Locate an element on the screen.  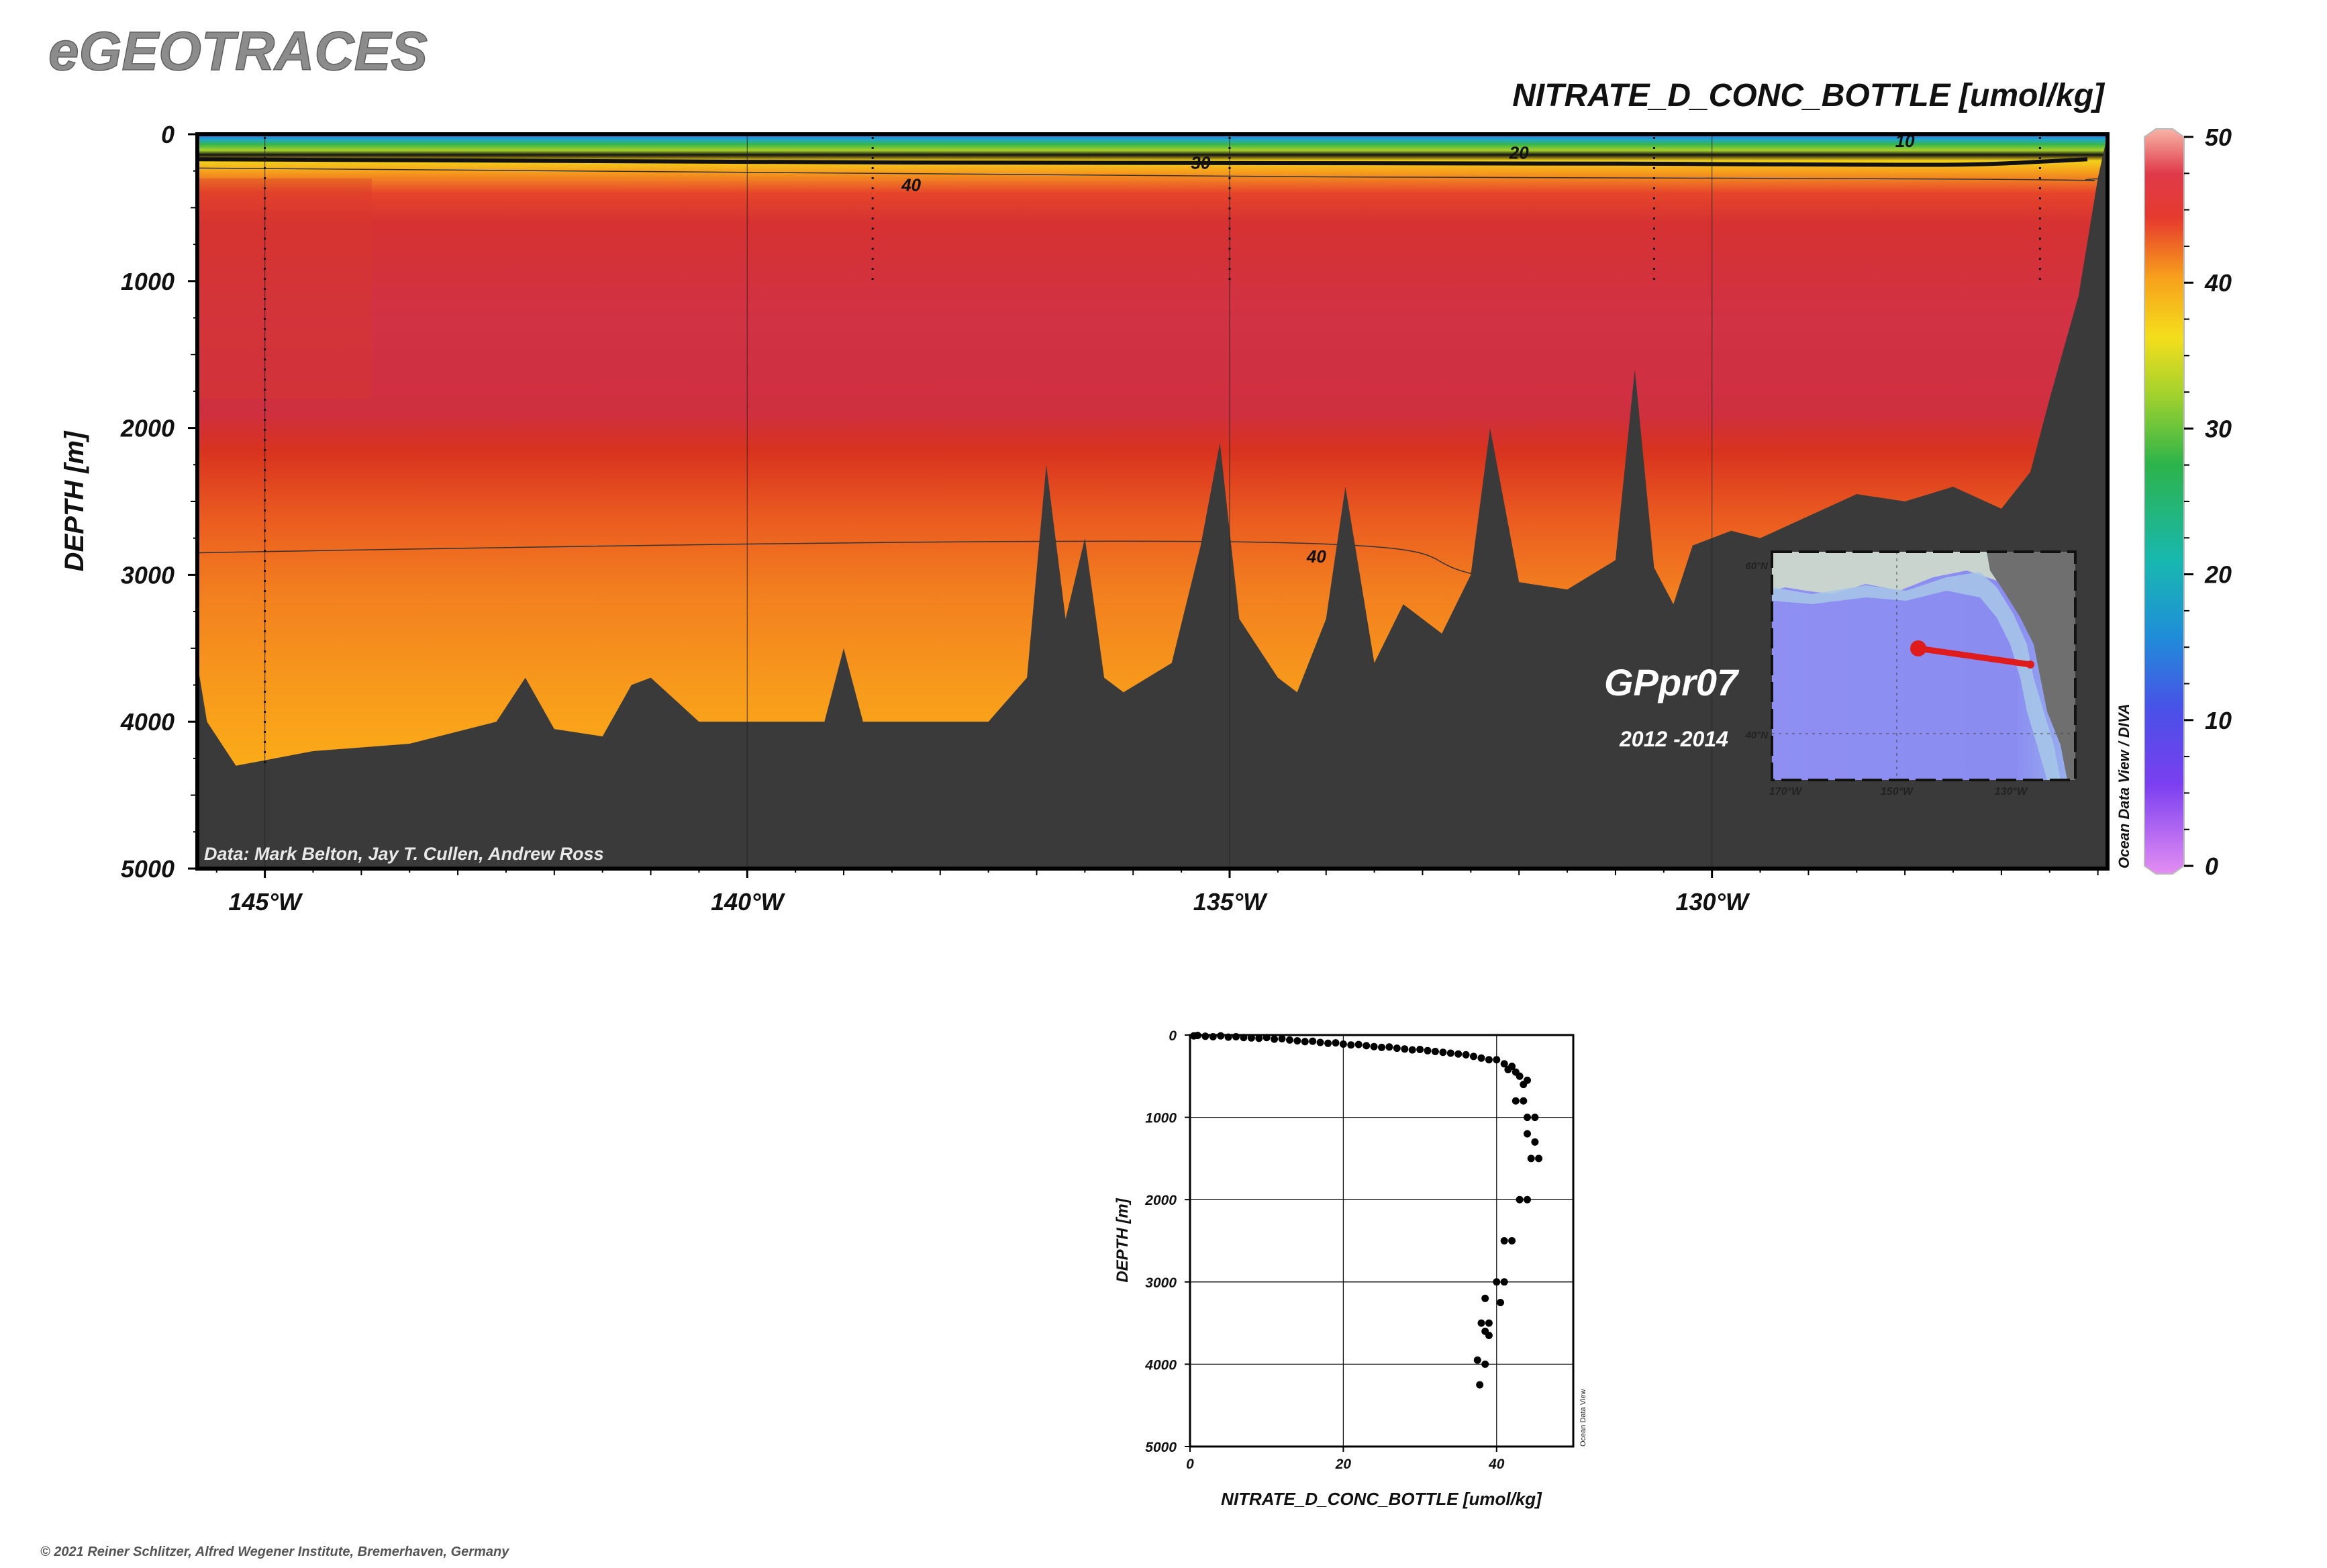
y-tick-label: 1000 is located at coordinates (148, 281).